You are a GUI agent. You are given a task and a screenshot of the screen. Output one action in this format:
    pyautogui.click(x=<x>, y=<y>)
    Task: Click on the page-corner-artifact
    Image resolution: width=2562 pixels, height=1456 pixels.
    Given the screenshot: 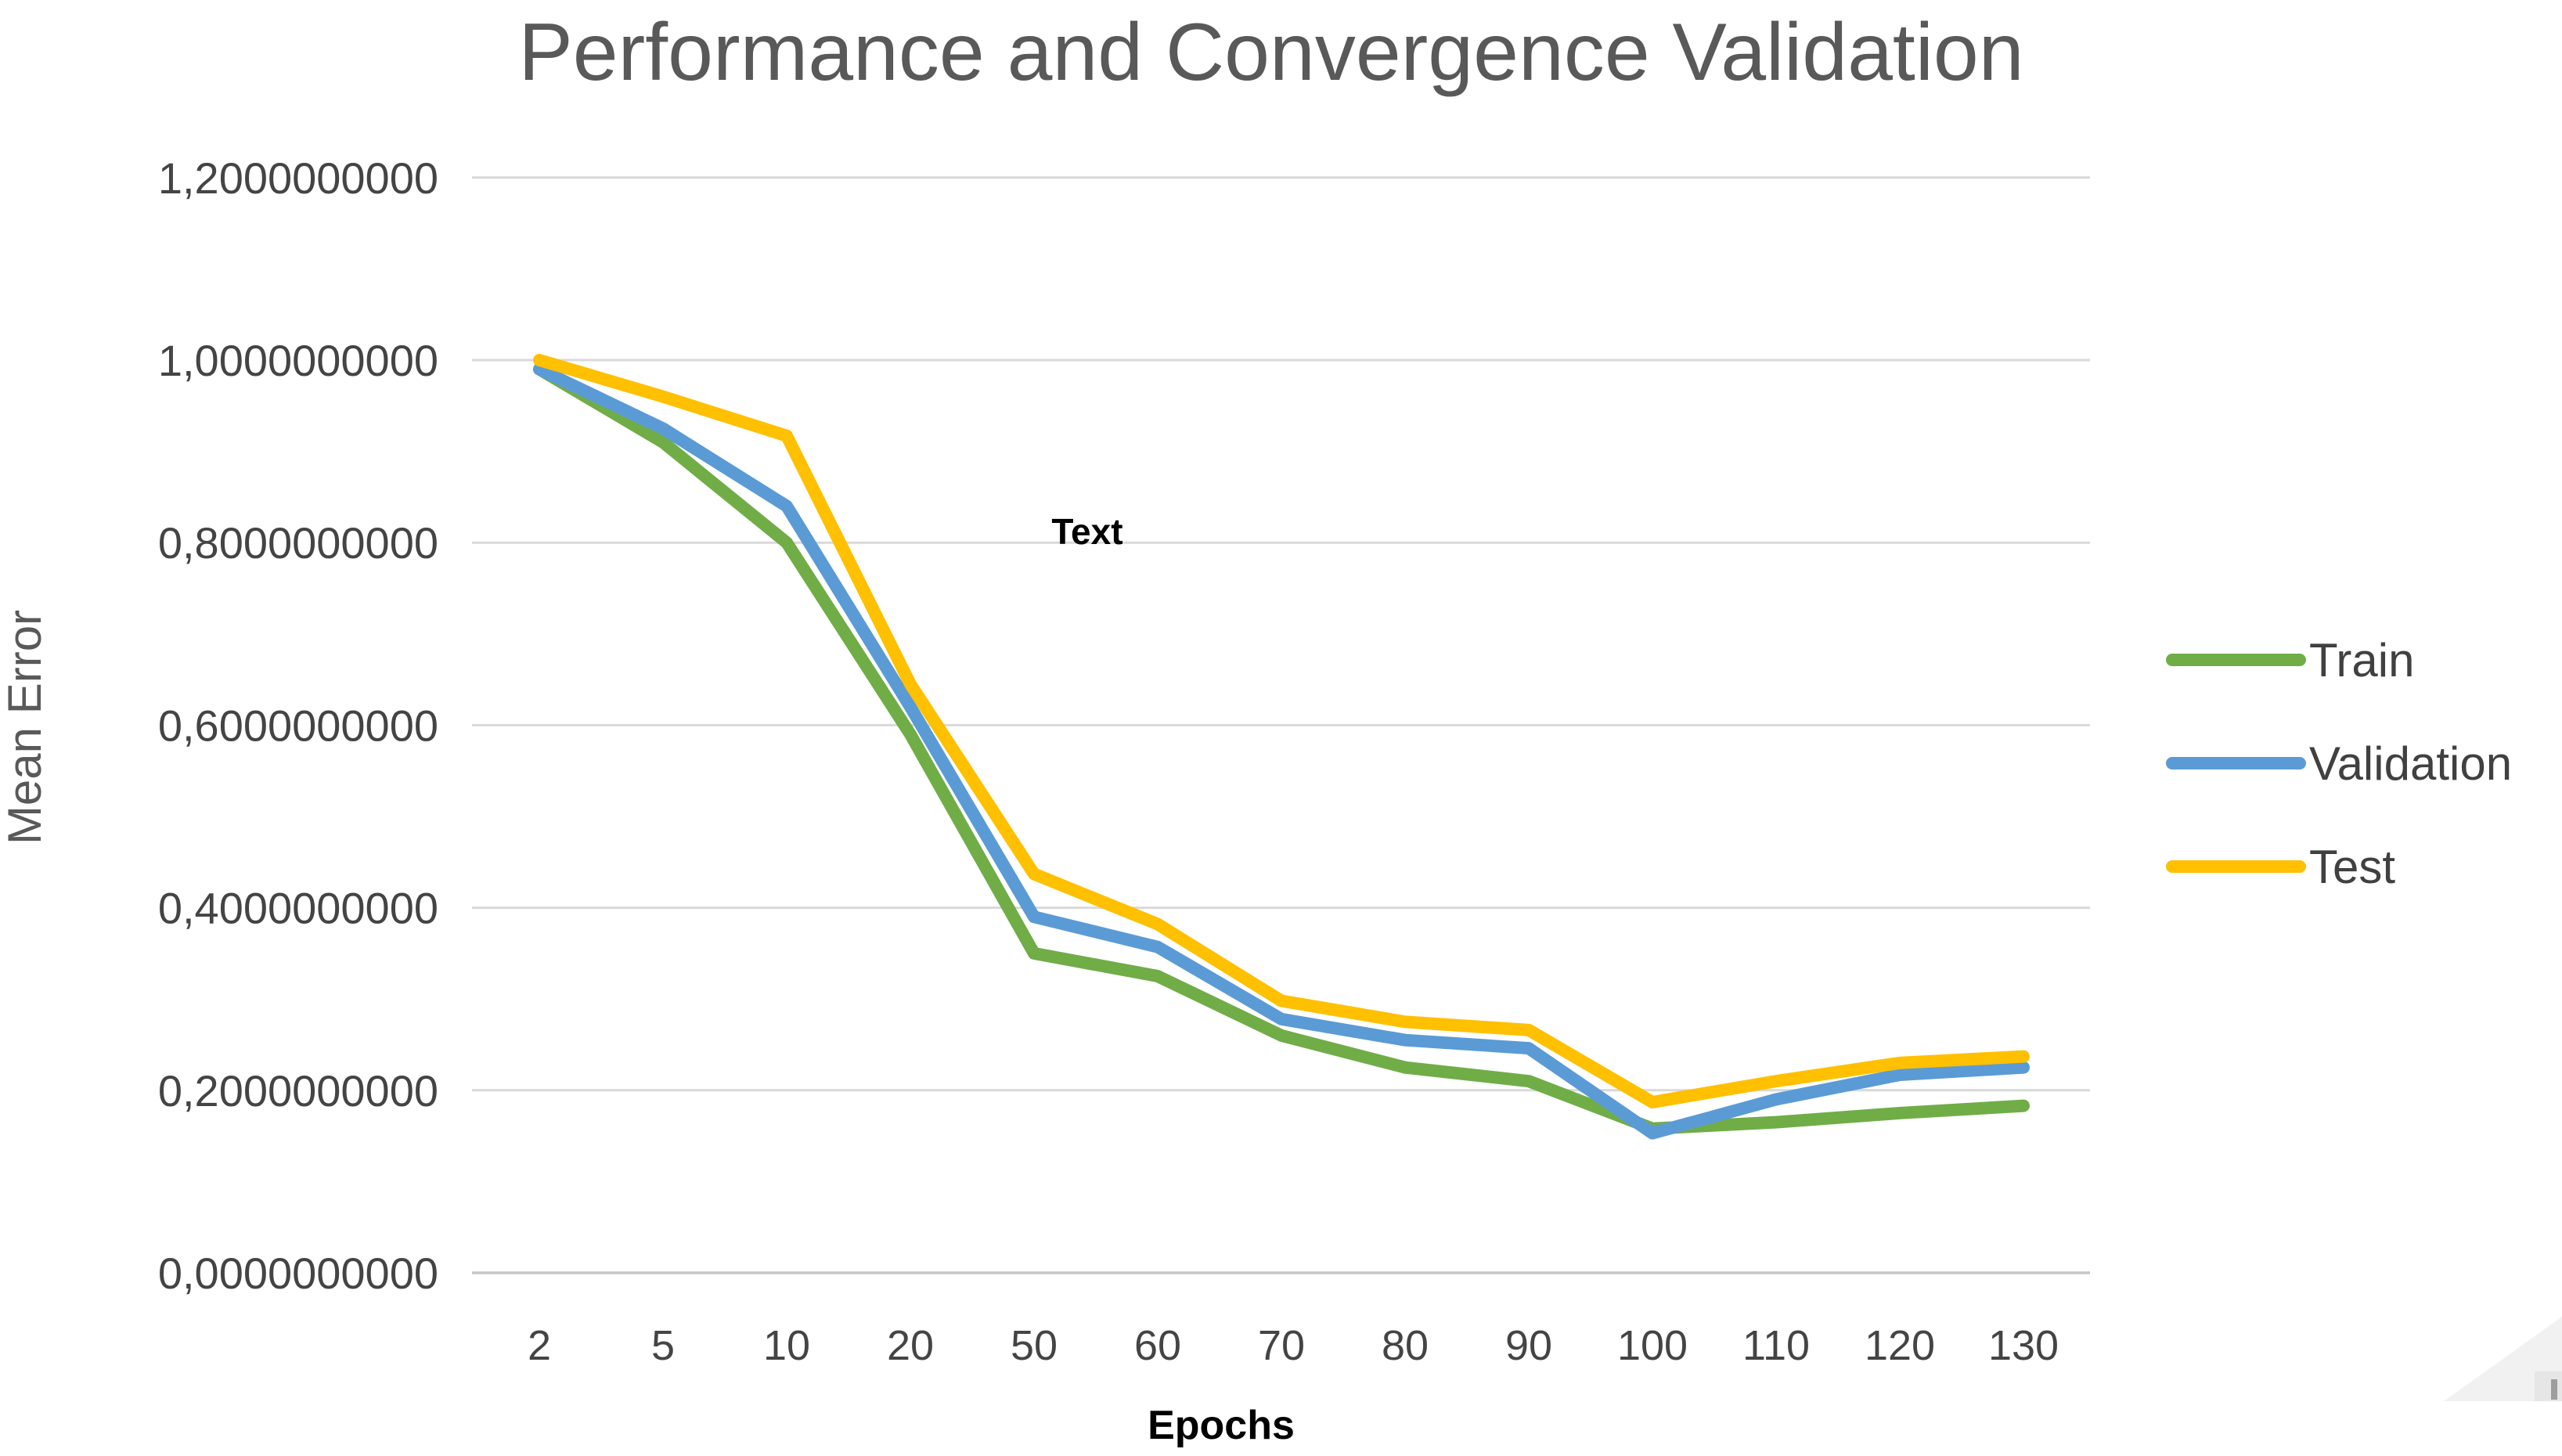 What is the action you would take?
    pyautogui.click(x=2503, y=1359)
    